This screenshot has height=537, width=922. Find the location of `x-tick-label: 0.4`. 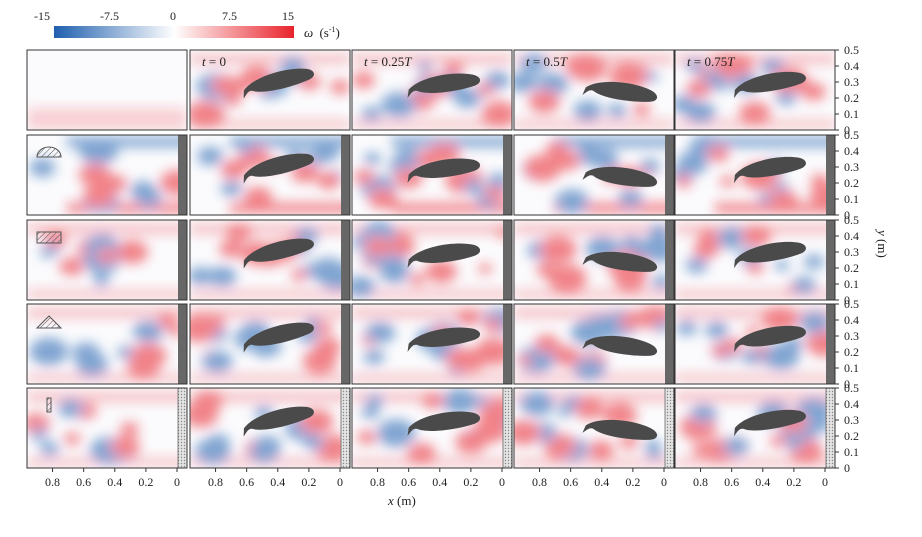

x-tick-label: 0.4 is located at coordinates (601, 482).